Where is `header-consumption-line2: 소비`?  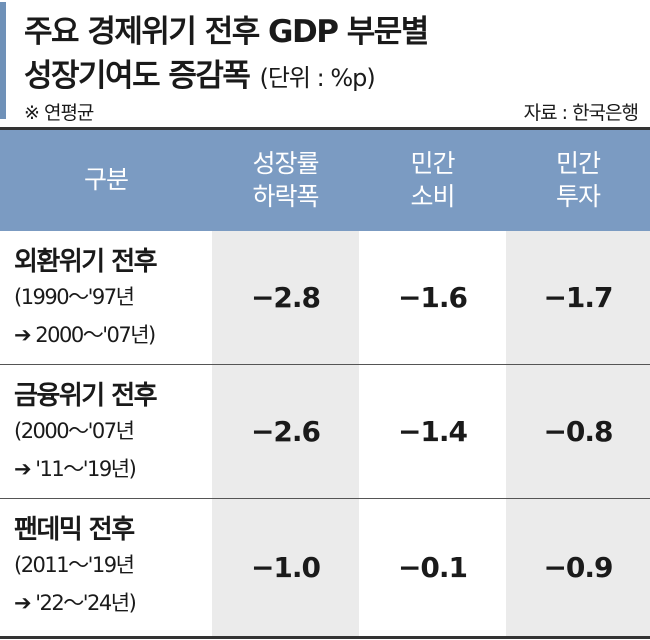 header-consumption-line2: 소비 is located at coordinates (432, 196).